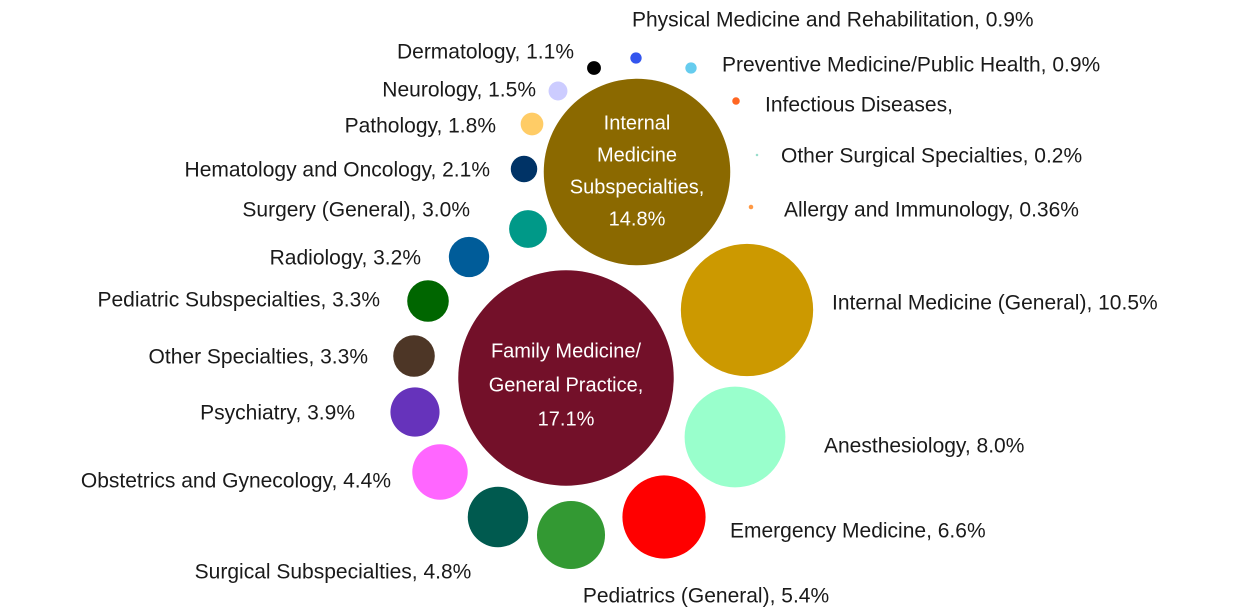  What do you see at coordinates (931, 210) in the screenshot?
I see `bubble-label: Allergy and Immunology, 0.36%` at bounding box center [931, 210].